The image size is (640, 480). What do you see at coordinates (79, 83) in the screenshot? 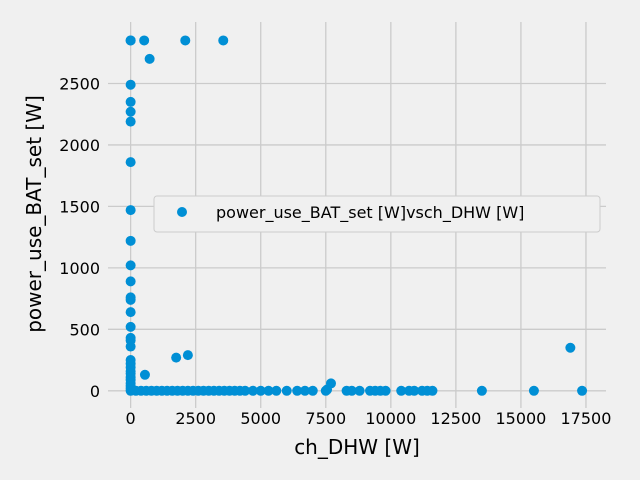
I see `y-tick-label: 2500` at bounding box center [79, 83].